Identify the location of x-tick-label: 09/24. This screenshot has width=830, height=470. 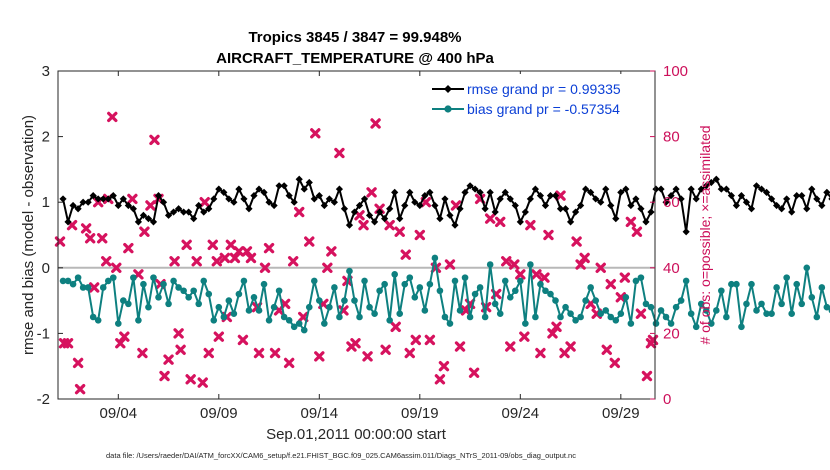
(521, 413).